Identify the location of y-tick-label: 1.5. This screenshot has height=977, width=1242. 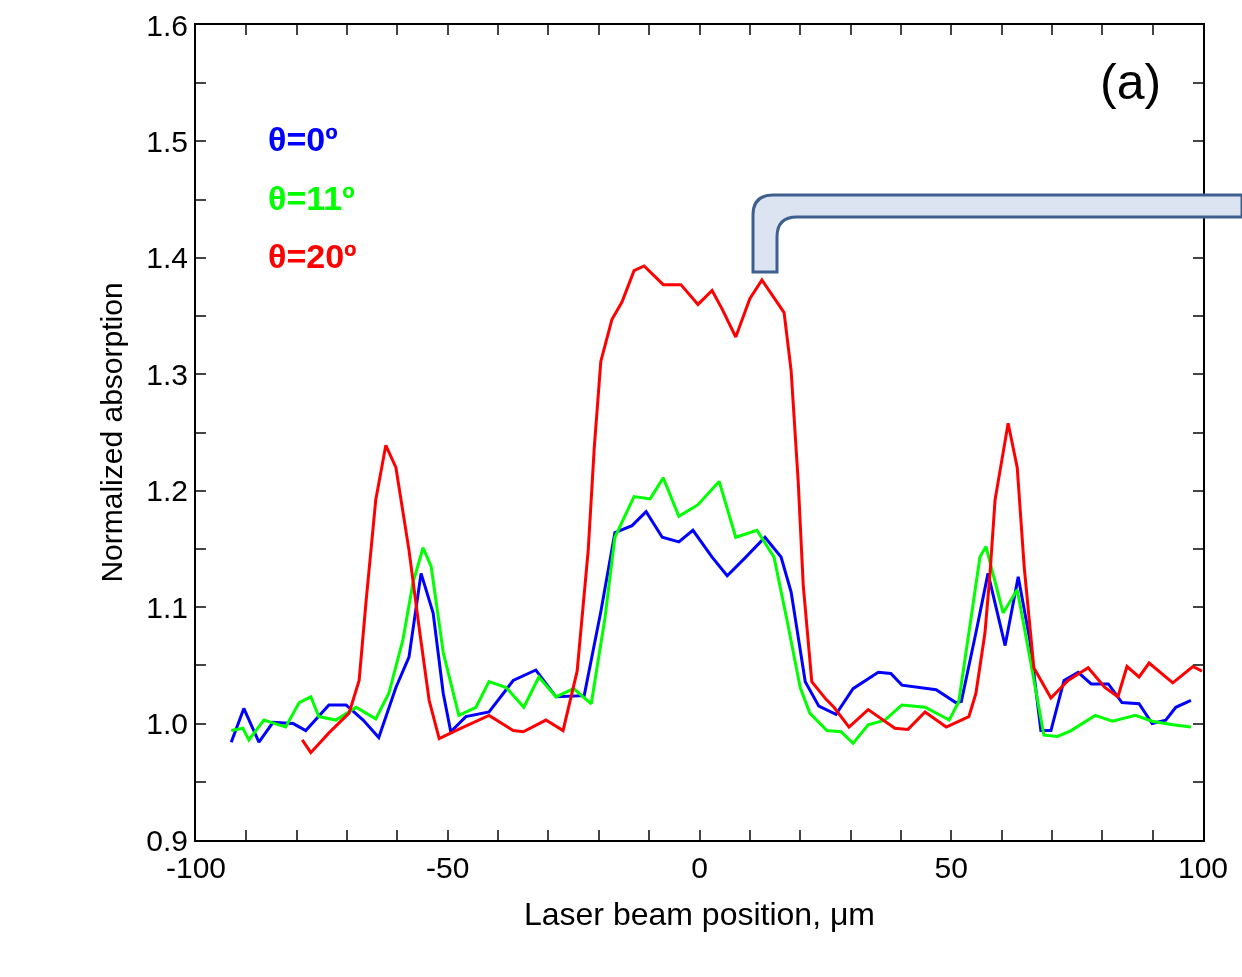
(167, 141).